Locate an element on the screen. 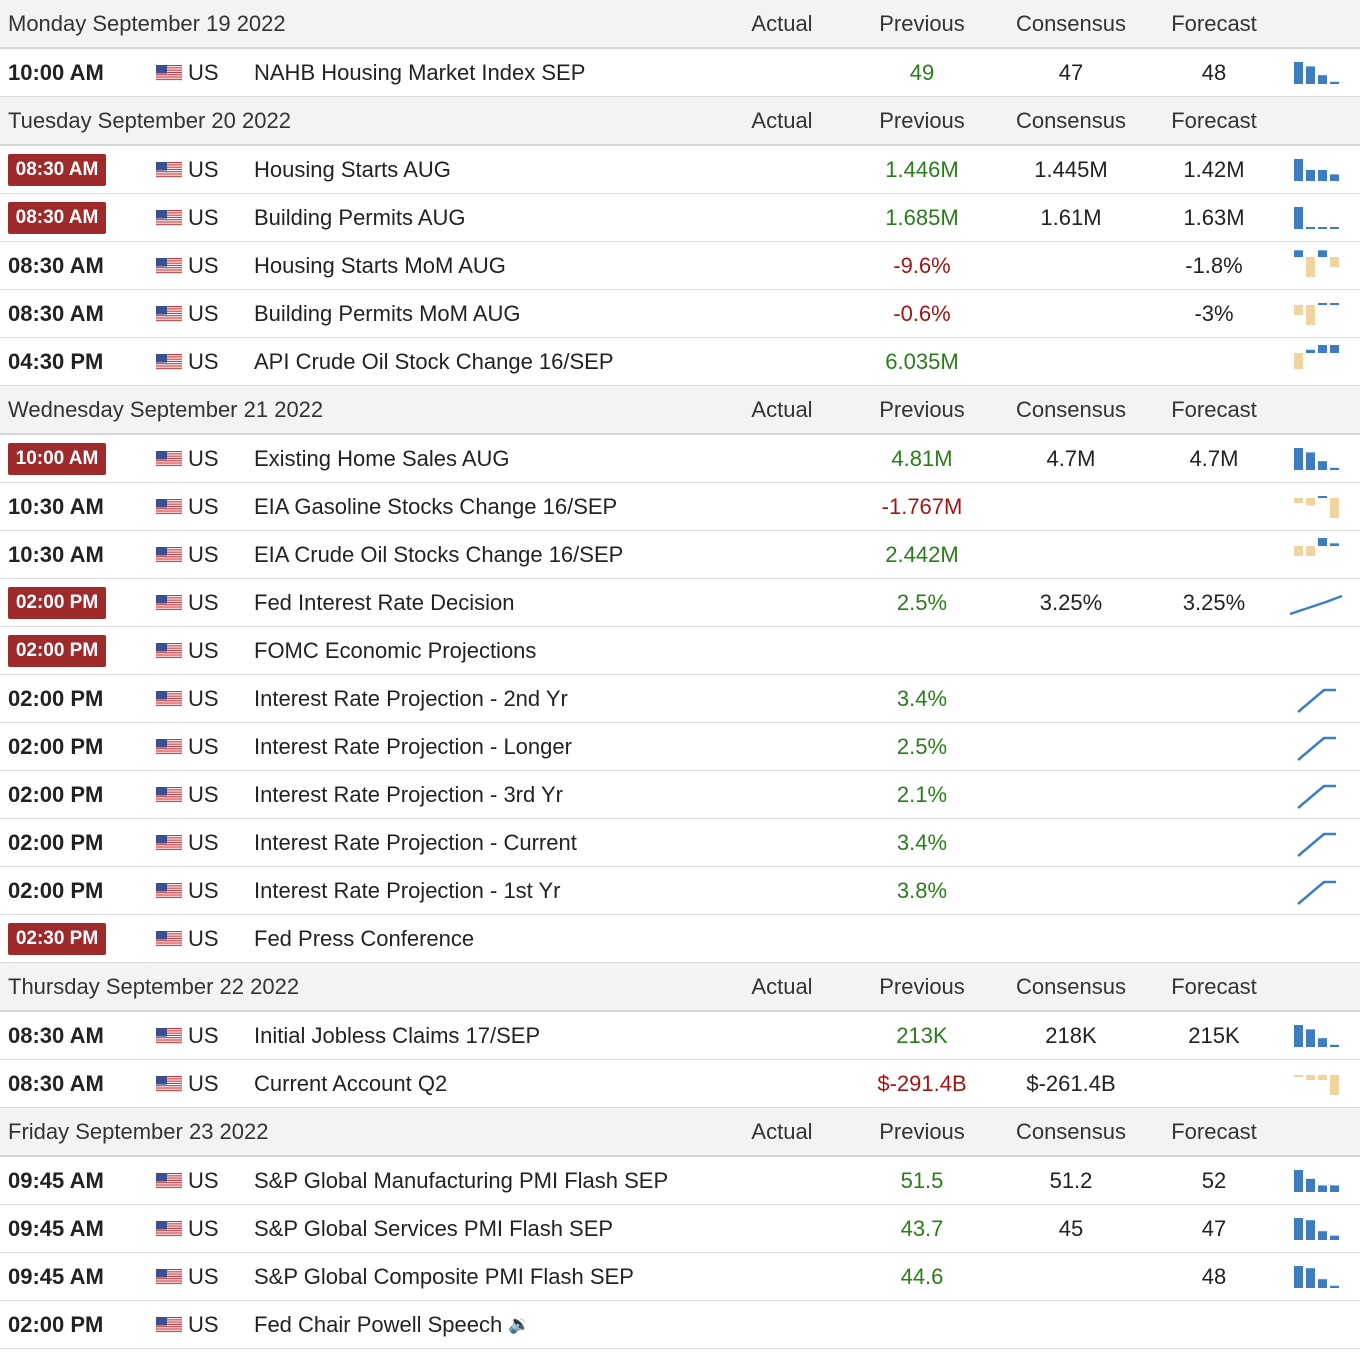 This screenshot has height=1372, width=1360. event-previous: 49 is located at coordinates (922, 72).